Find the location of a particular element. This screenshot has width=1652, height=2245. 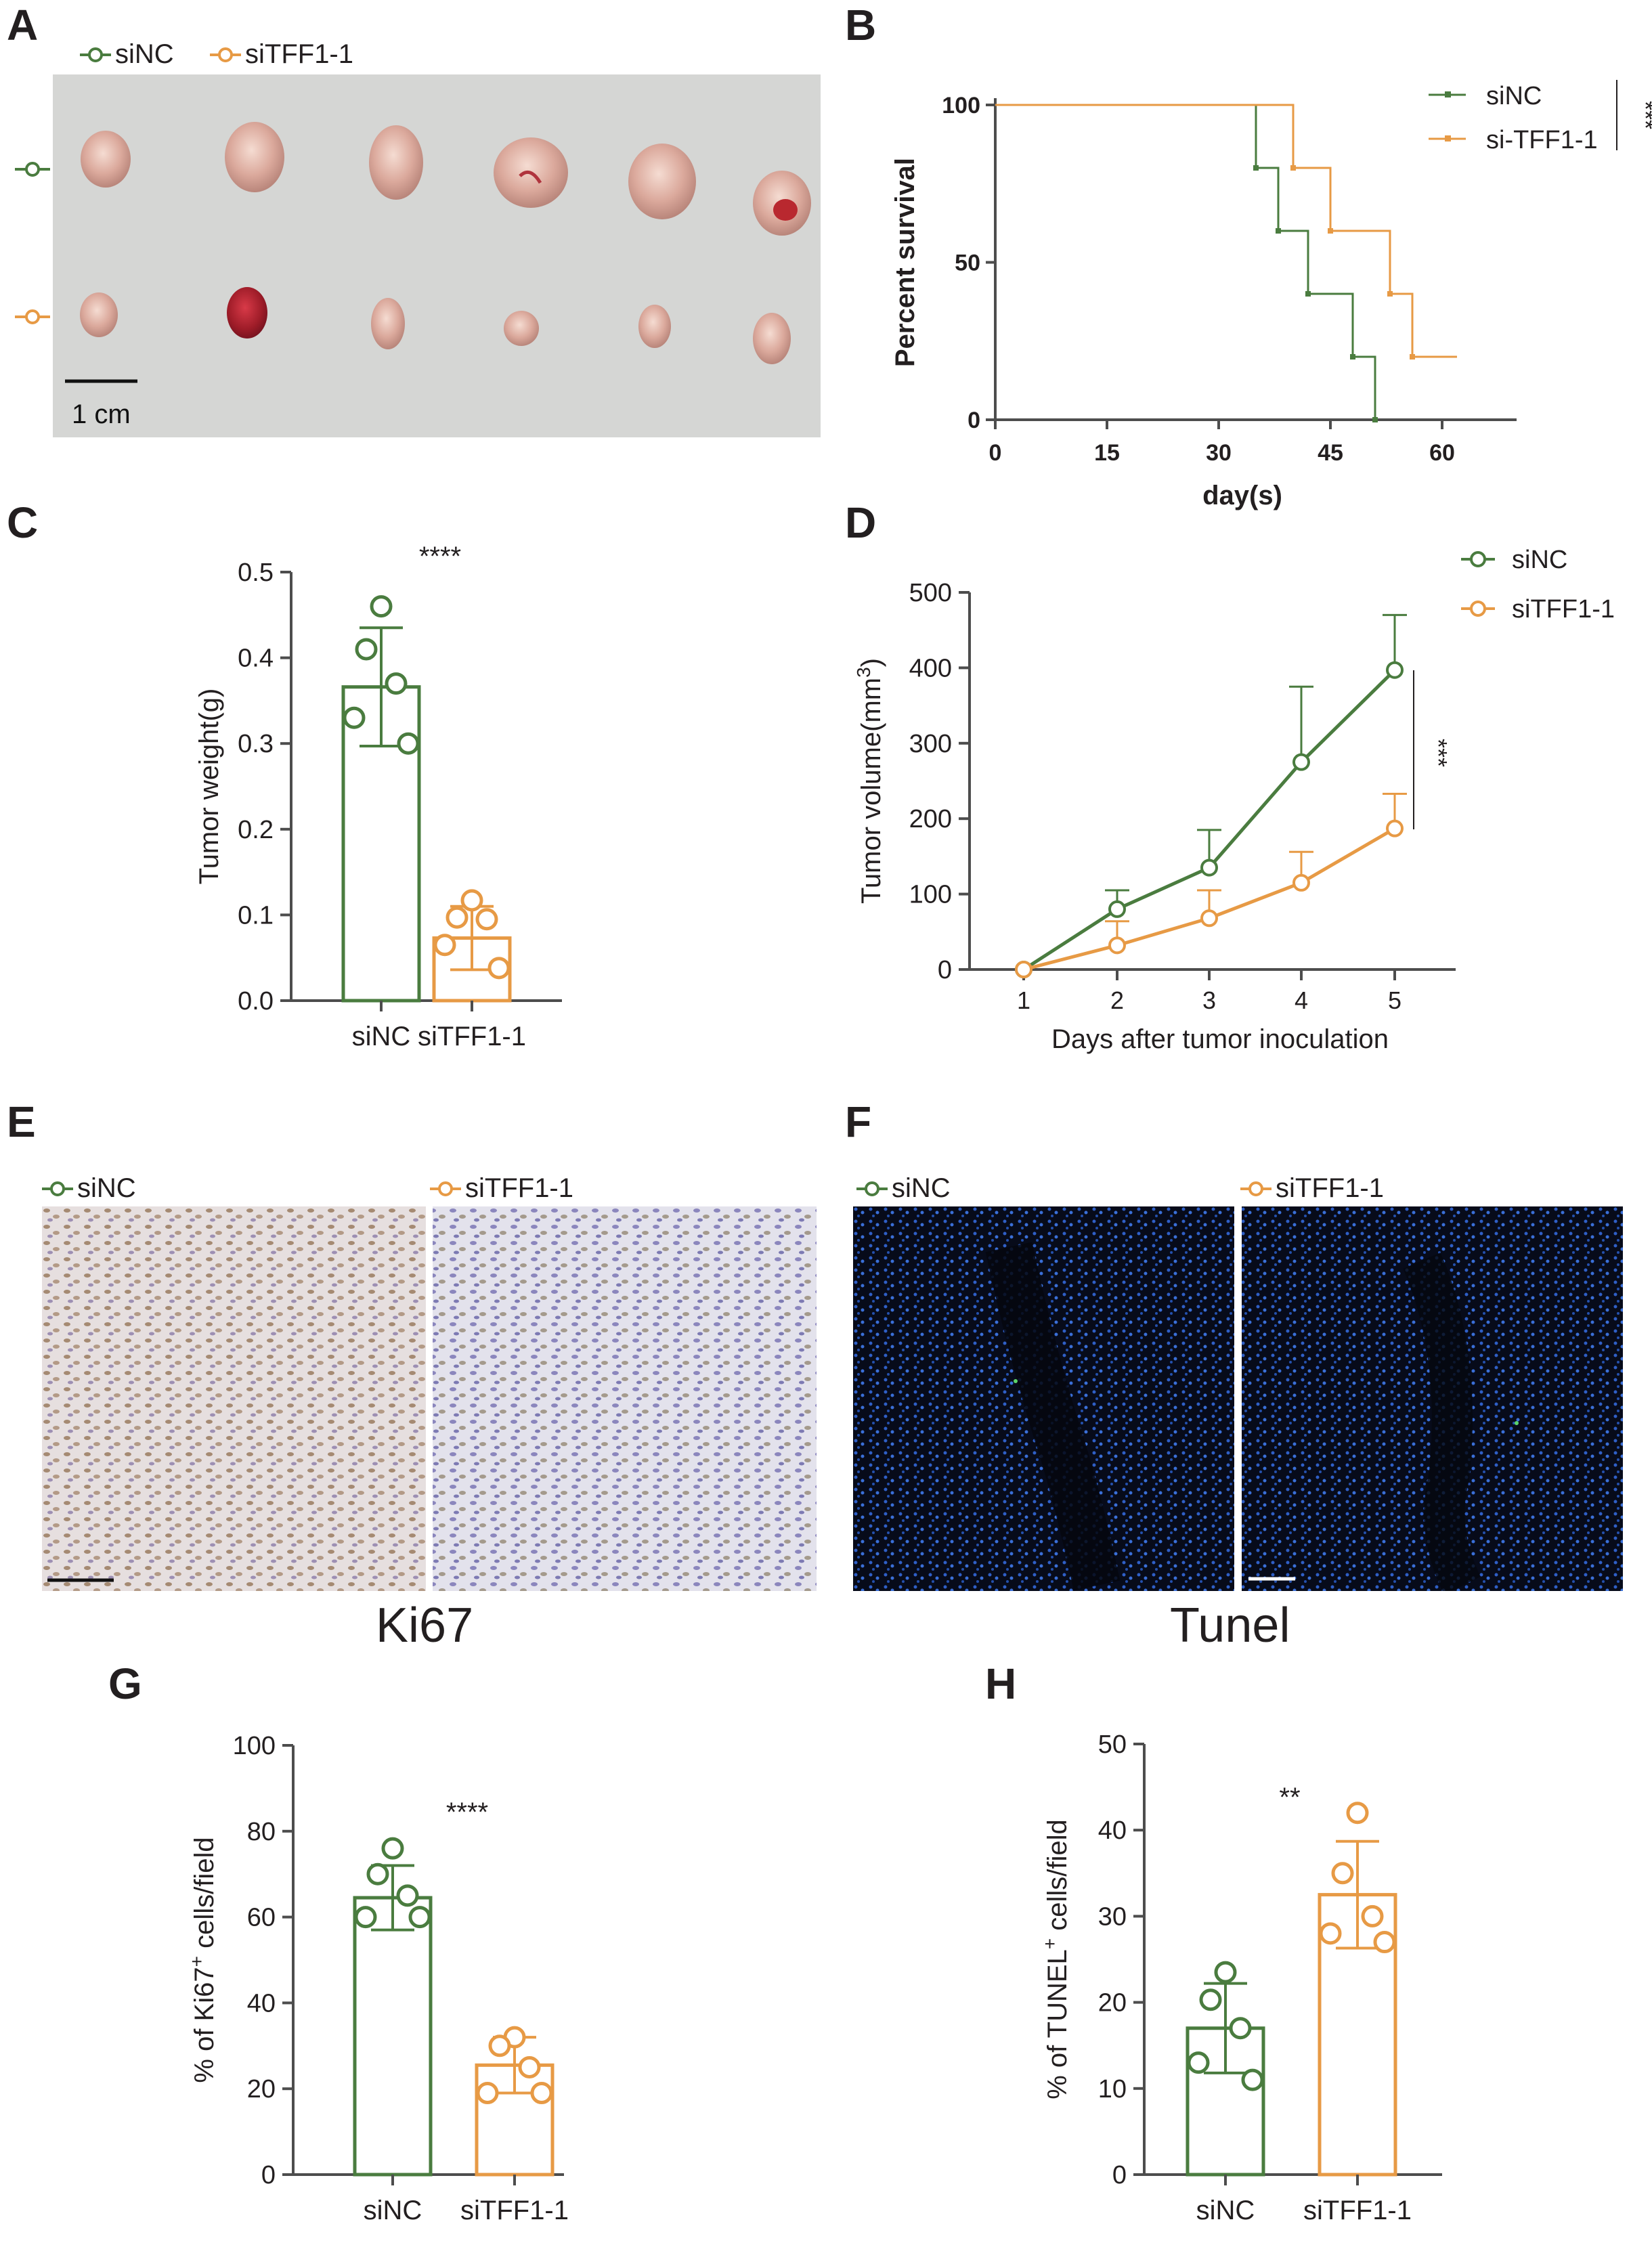

y-axis-title-main: % of TUNEL is located at coordinates (1057, 2024).